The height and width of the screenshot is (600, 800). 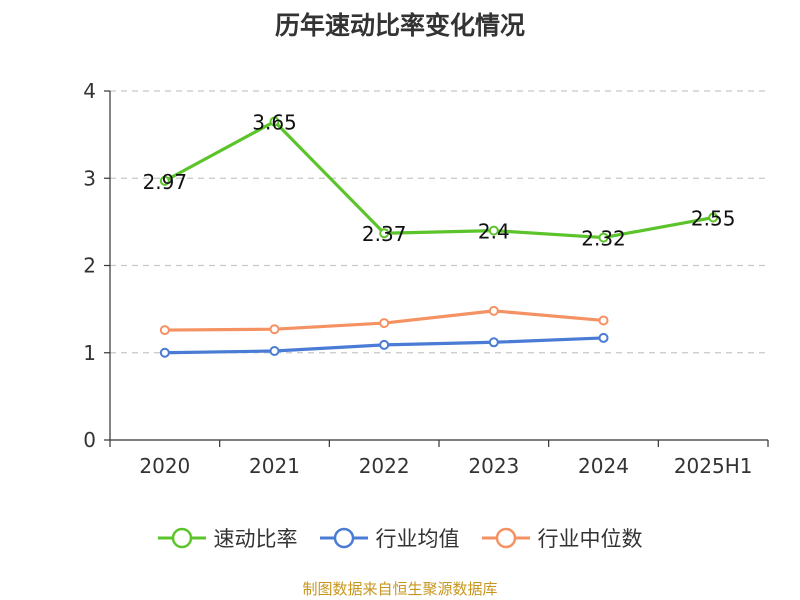 I want to click on legend: 速动比率 行业均值 行业中位数, so click(x=400, y=538).